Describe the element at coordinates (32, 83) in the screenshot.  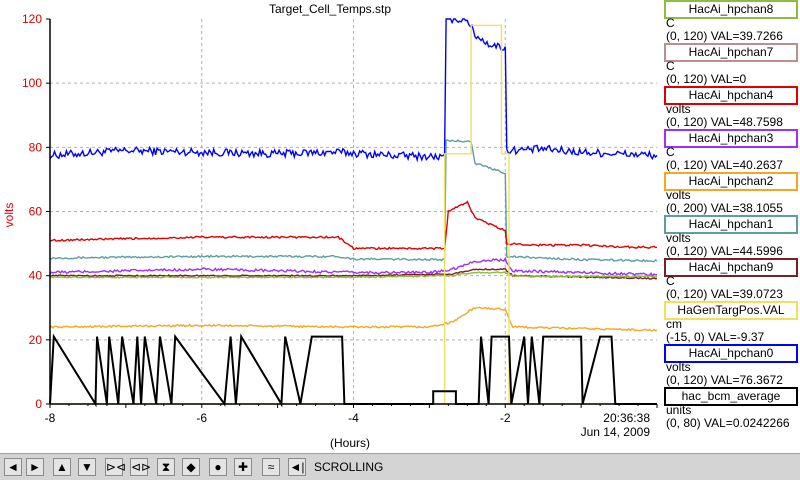
I see `y-tick-label: 100` at that location.